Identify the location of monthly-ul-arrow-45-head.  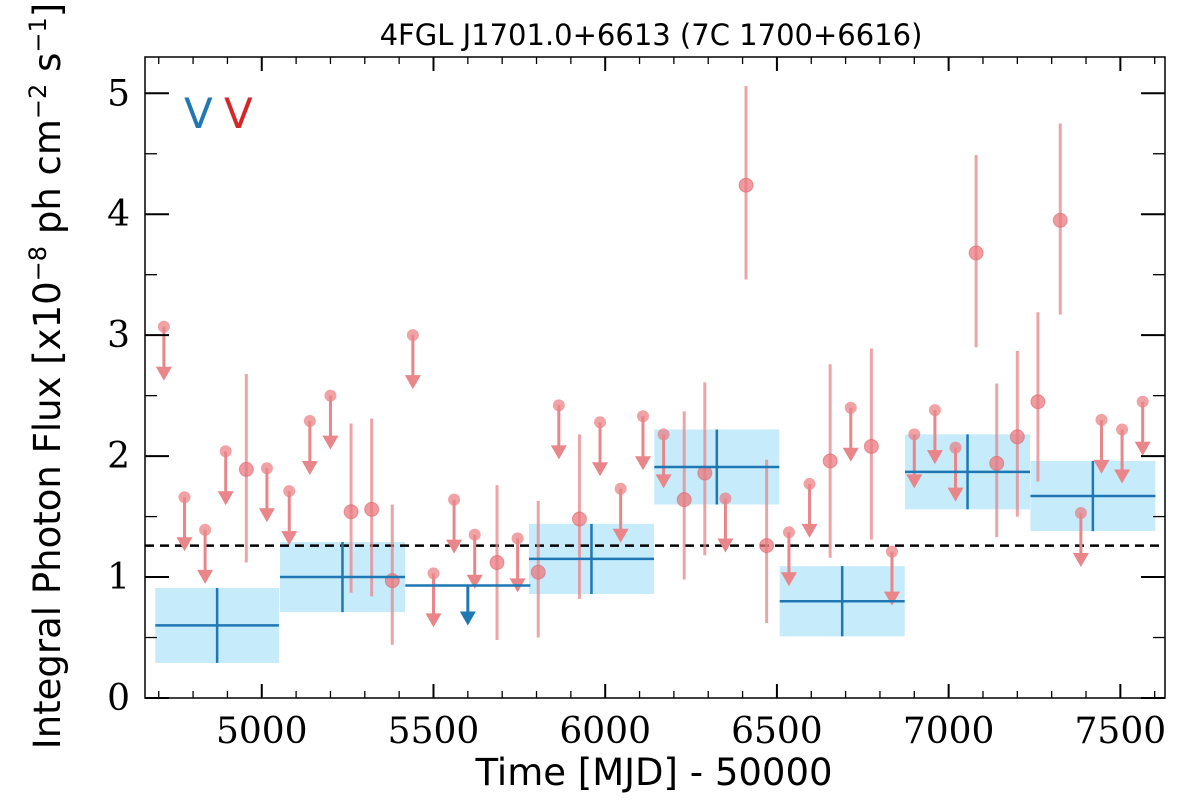
(1101, 466).